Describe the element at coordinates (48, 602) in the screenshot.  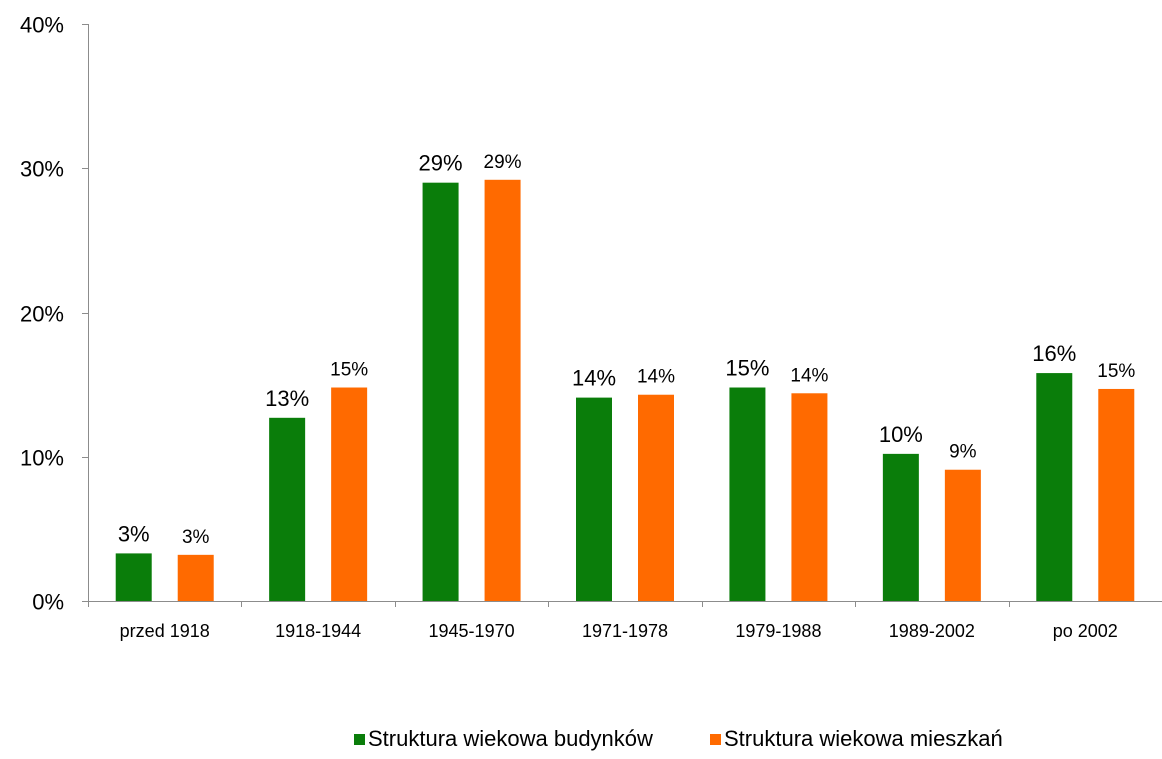
I see `y-tick-label: 0%` at that location.